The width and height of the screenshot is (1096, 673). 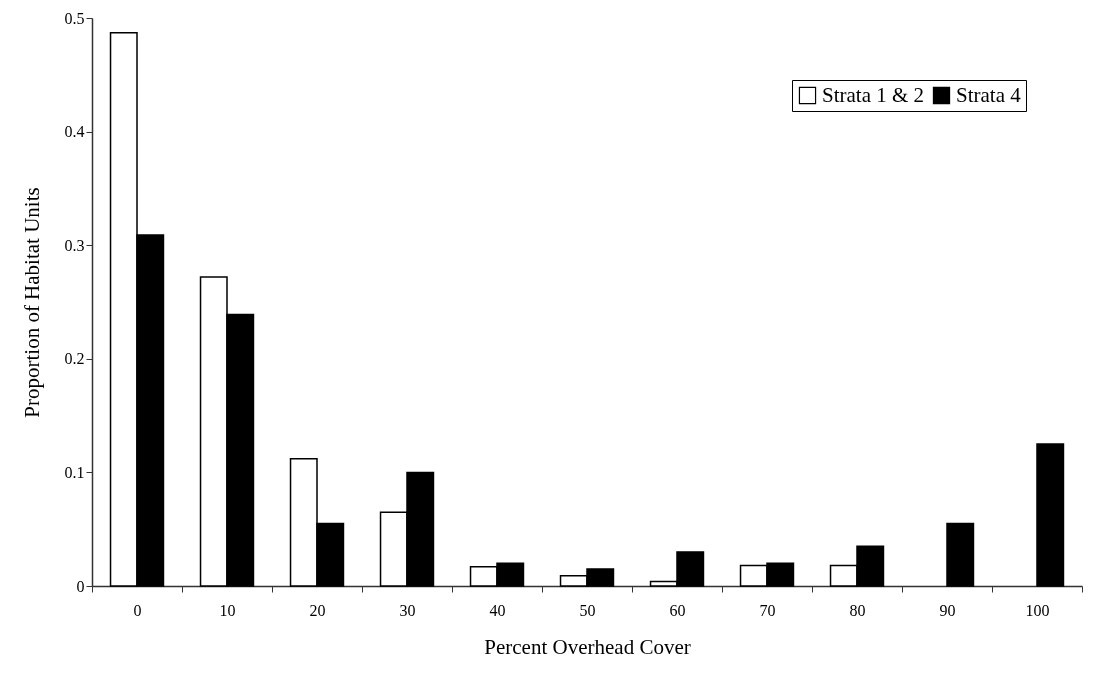 What do you see at coordinates (947, 610) in the screenshot?
I see `x-tick-label: 90` at bounding box center [947, 610].